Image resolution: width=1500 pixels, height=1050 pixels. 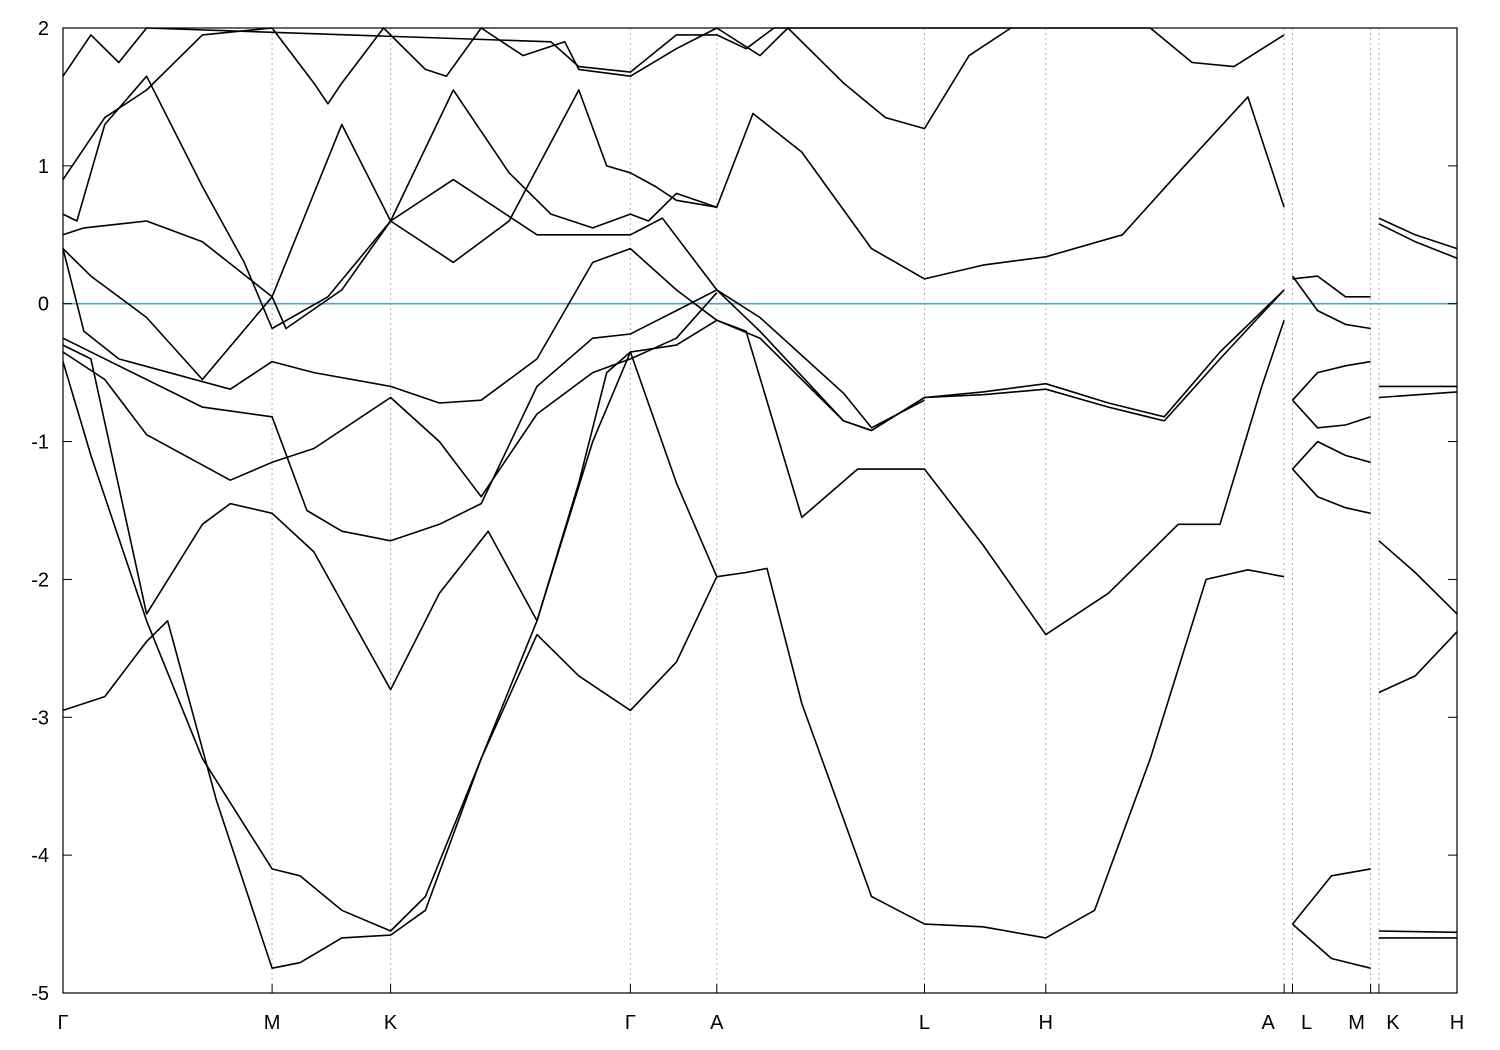 What do you see at coordinates (40, 994) in the screenshot?
I see `y-tick-label: -5` at bounding box center [40, 994].